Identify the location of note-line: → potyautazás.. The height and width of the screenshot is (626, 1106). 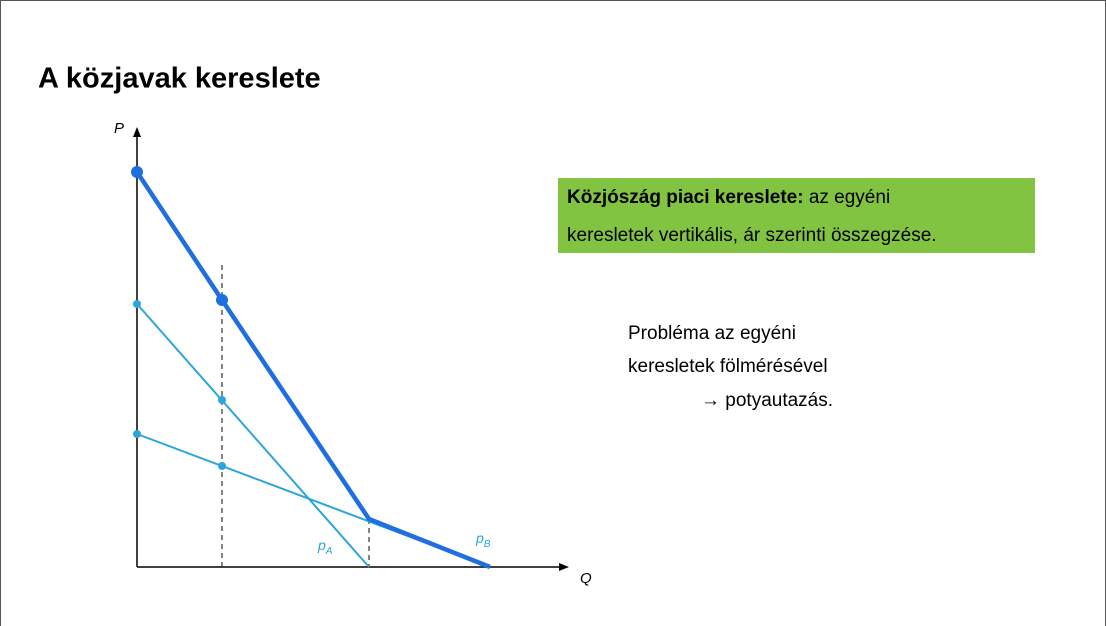
(767, 400).